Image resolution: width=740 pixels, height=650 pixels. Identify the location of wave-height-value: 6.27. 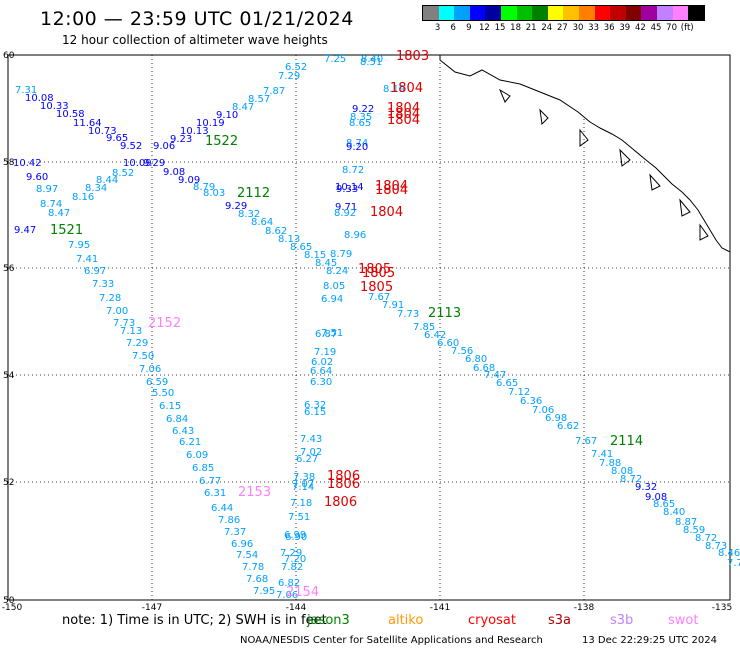
(307, 459).